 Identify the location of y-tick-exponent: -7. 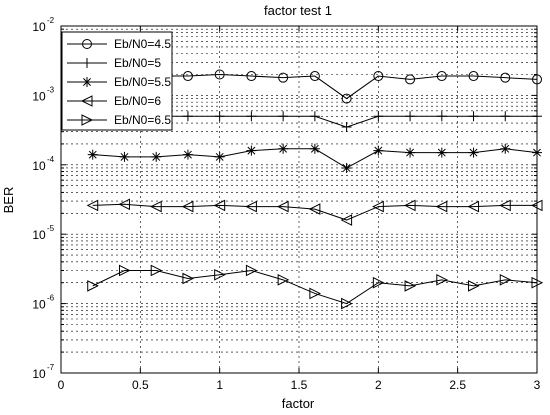
(51, 367).